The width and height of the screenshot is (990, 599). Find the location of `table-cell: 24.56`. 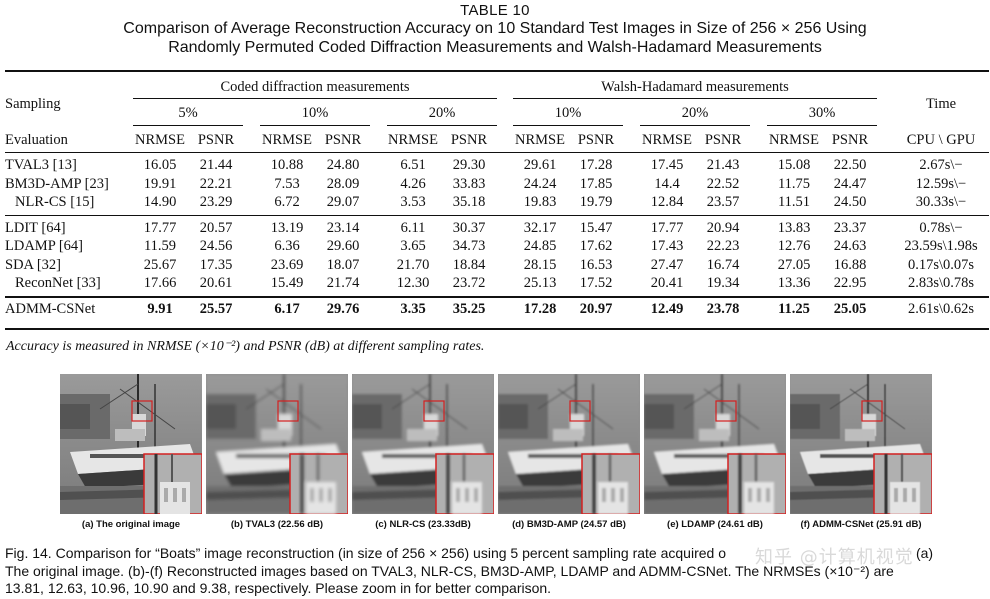

table-cell: 24.56 is located at coordinates (216, 246).